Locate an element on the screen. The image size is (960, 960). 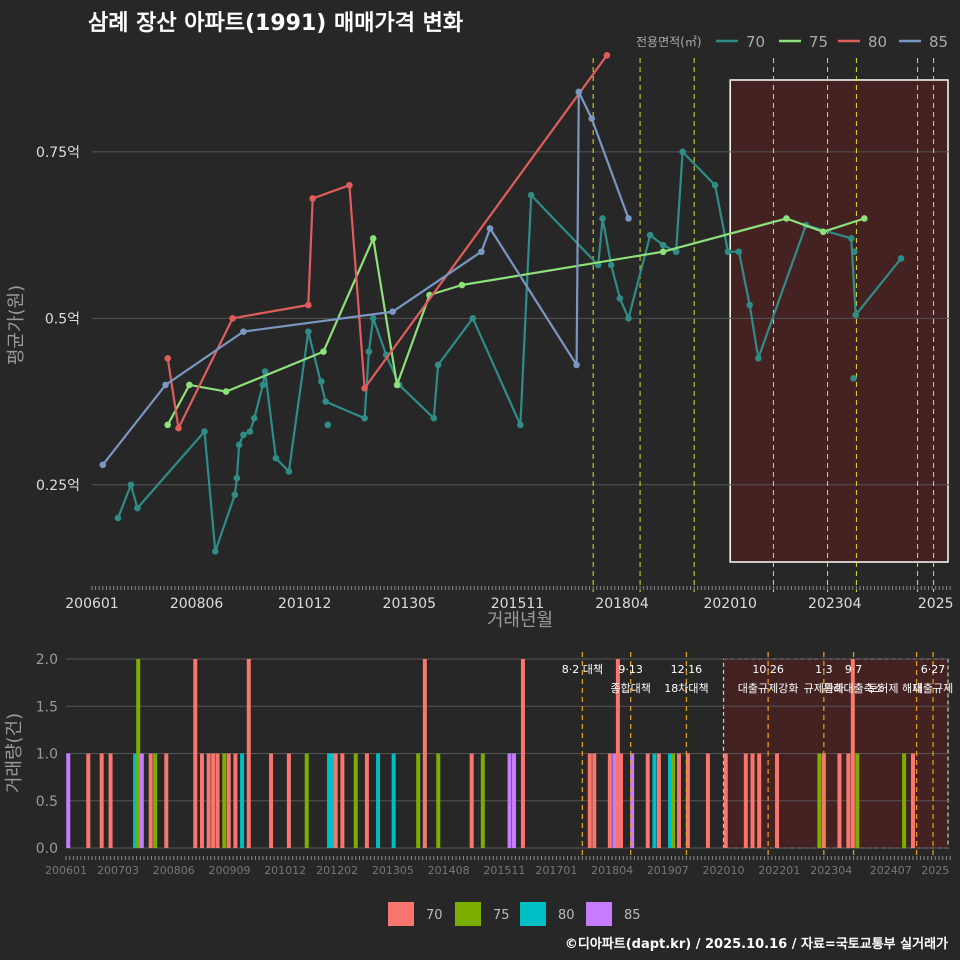
x-tick-label: 201305 is located at coordinates (393, 870).